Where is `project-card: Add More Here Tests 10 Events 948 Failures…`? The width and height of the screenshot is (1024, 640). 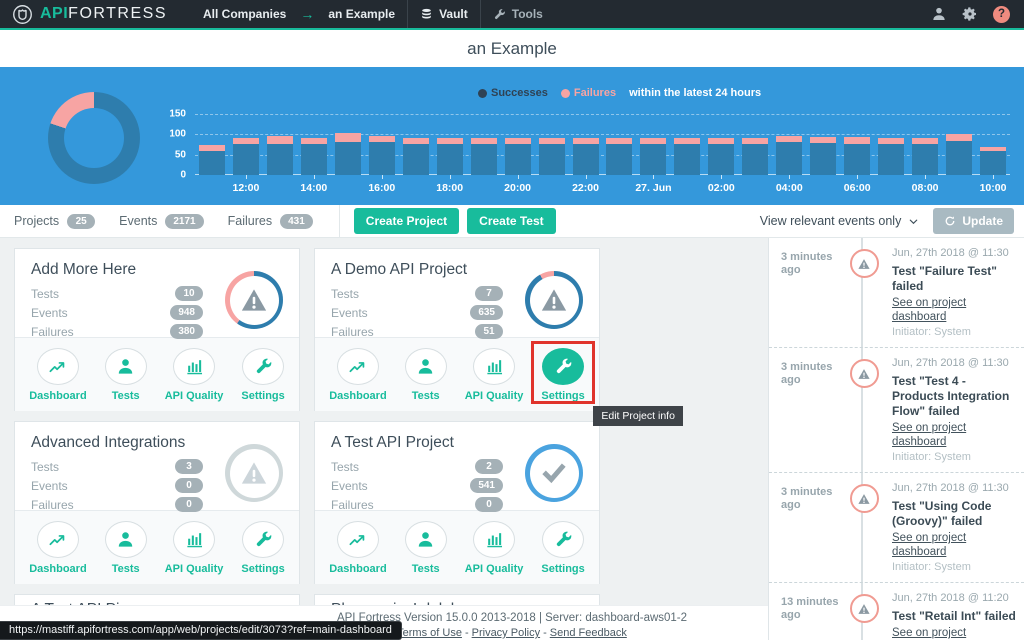
project-card: Add More Here Tests 10 Events 948 Failures… is located at coordinates (157, 329).